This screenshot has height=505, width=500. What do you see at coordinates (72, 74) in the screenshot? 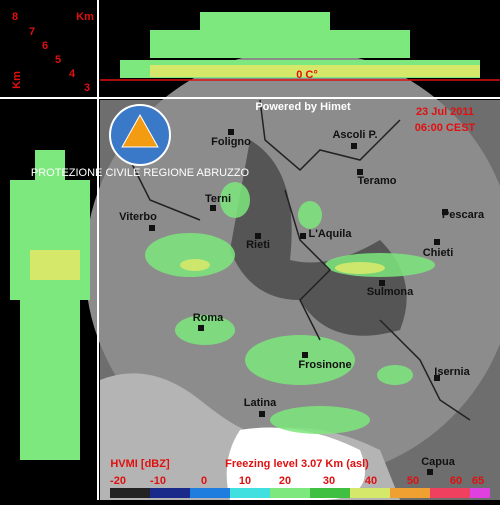
I see `height-label: 4` at bounding box center [72, 74].